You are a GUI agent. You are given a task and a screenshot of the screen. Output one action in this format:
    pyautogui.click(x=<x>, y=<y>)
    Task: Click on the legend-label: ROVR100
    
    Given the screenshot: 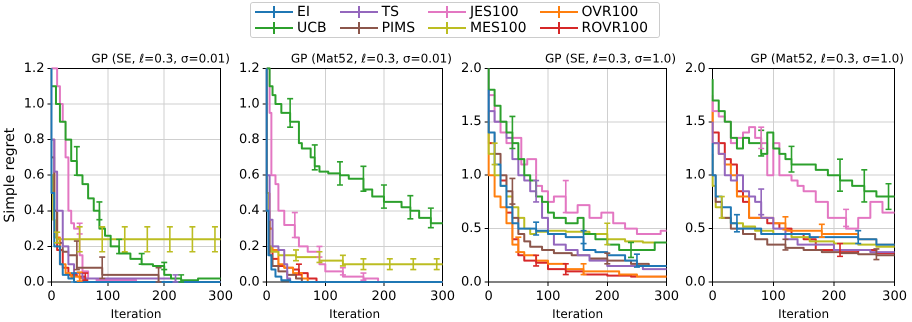 What is the action you would take?
    pyautogui.click(x=615, y=28)
    